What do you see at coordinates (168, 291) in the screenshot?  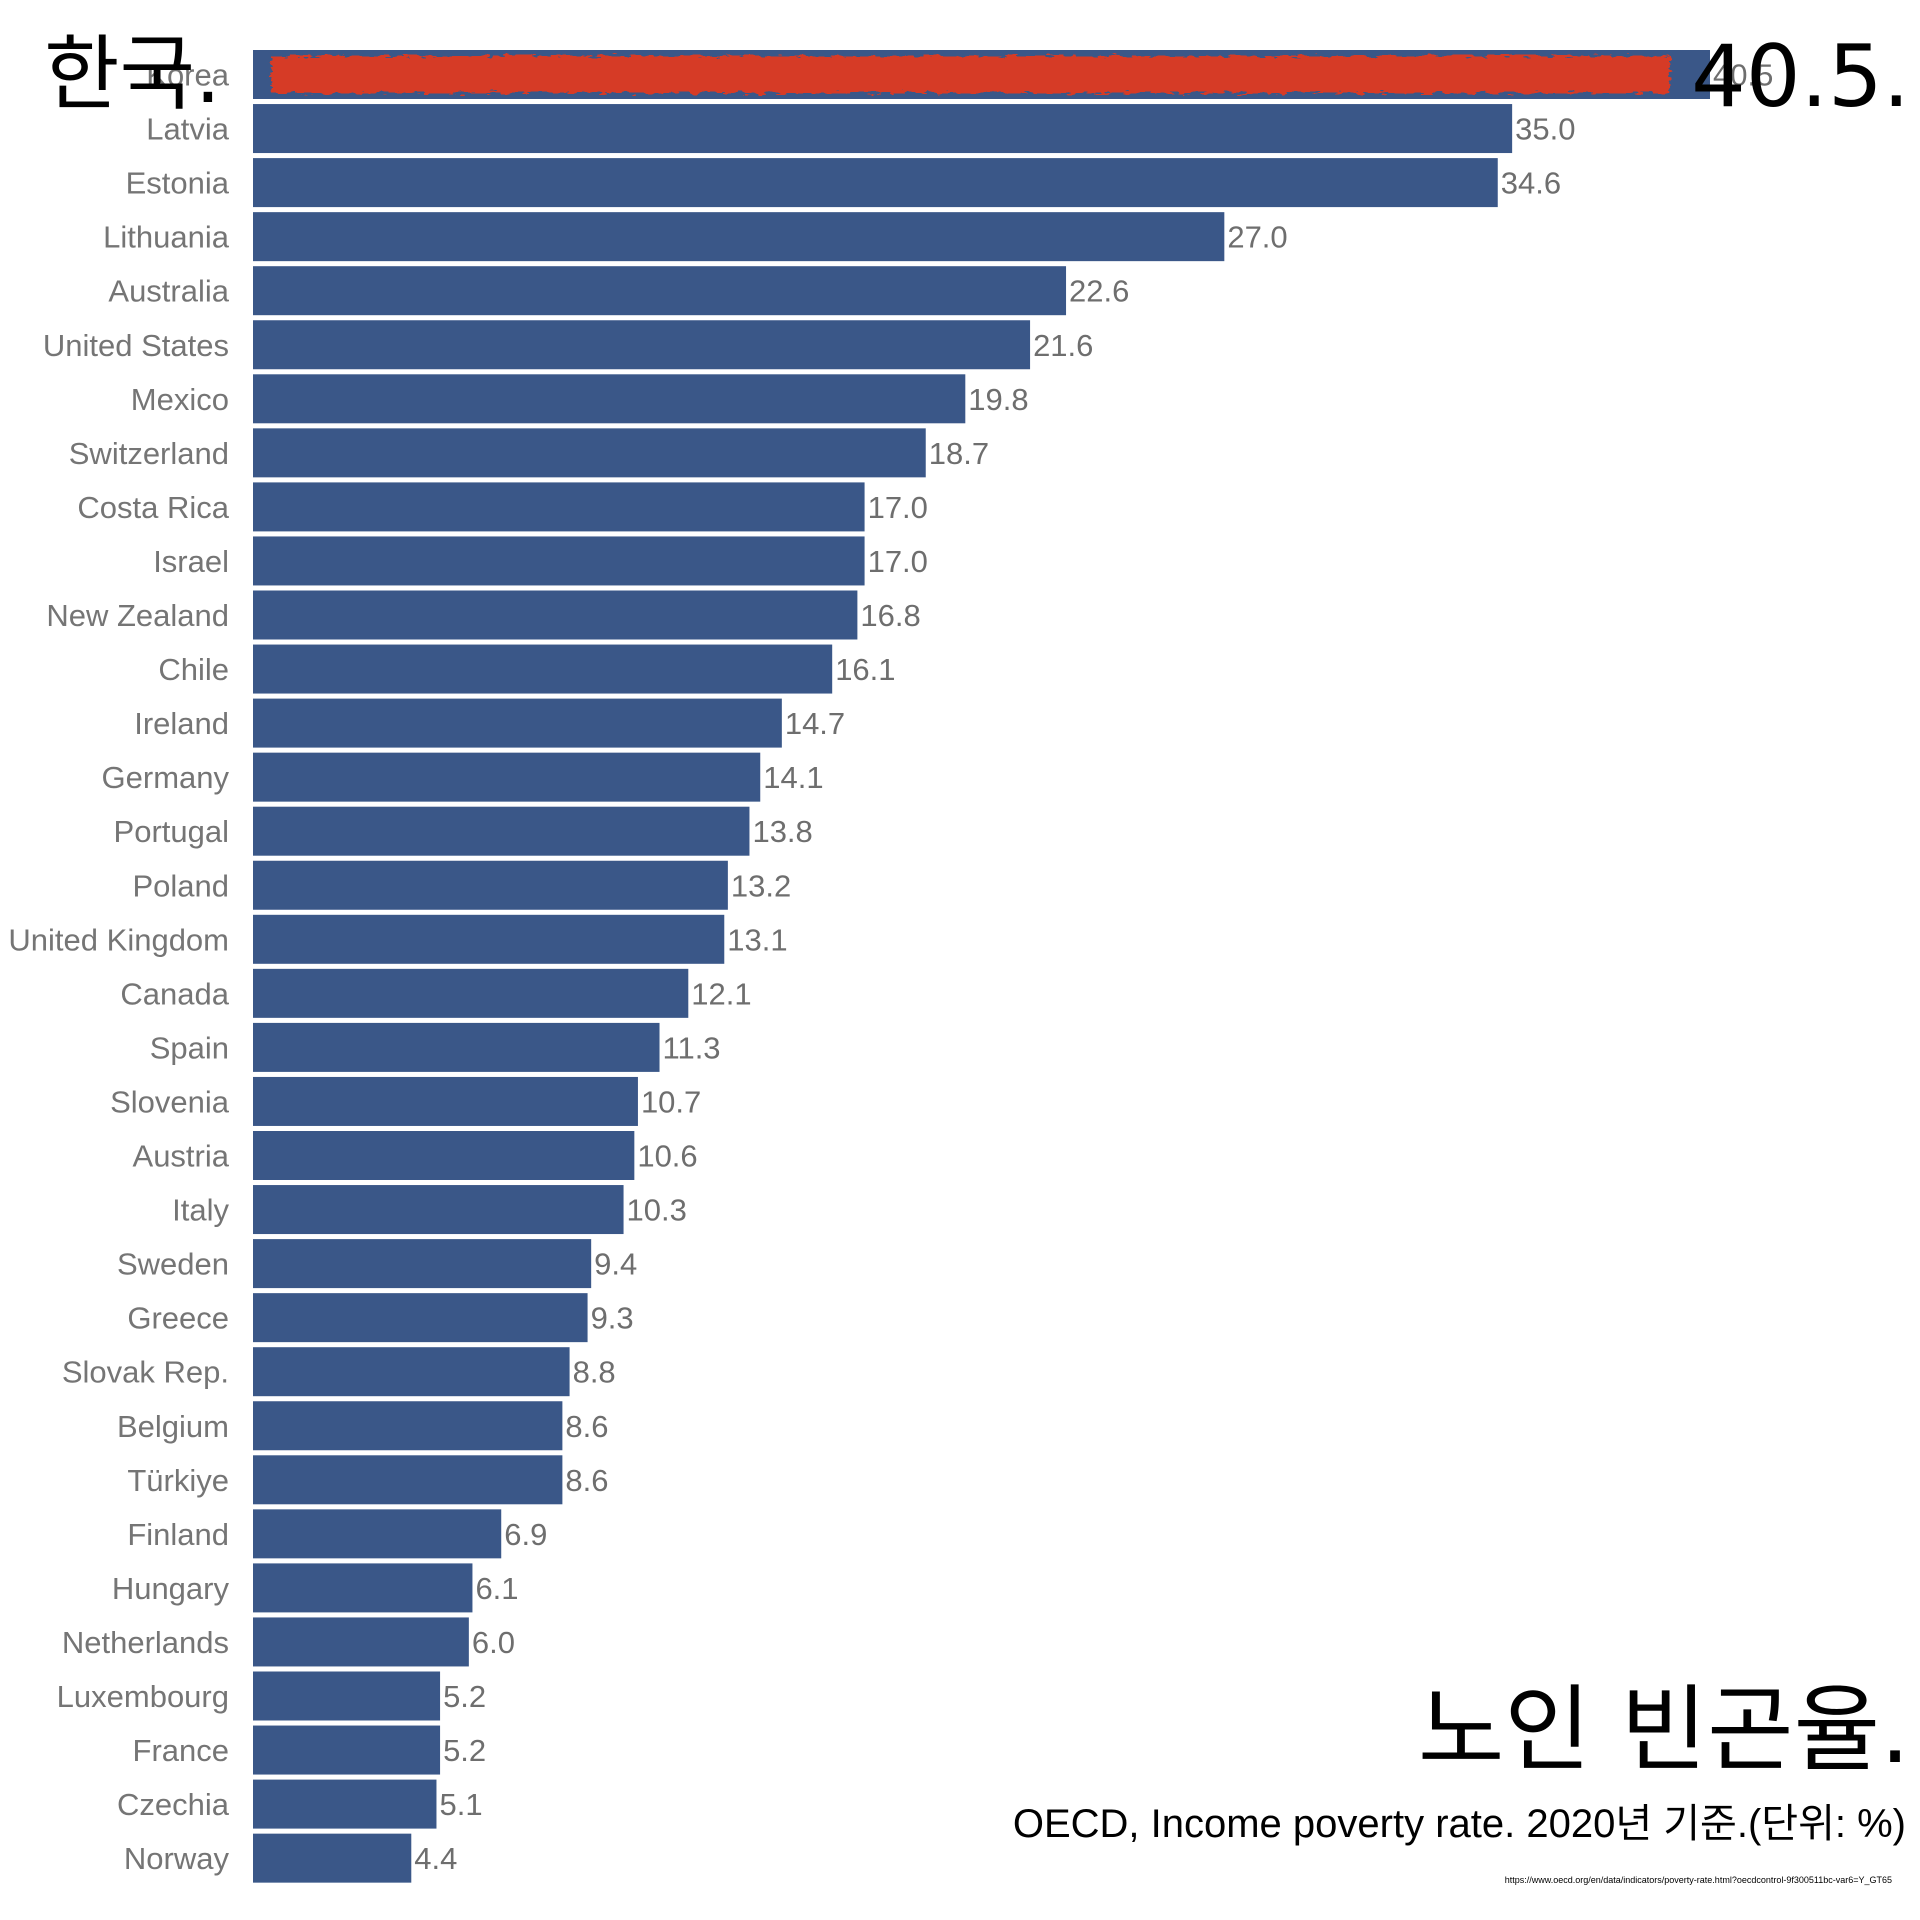 I see `category-label: Australia` at bounding box center [168, 291].